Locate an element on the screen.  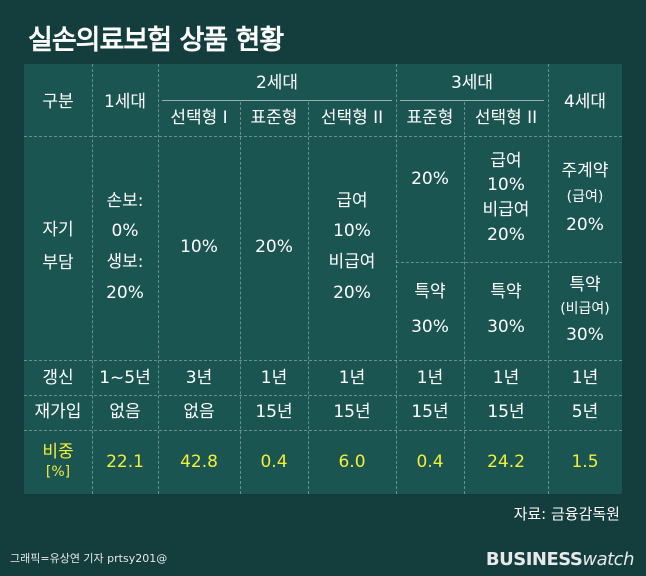
renewal-gen2-select1: 3년 is located at coordinates (199, 377).